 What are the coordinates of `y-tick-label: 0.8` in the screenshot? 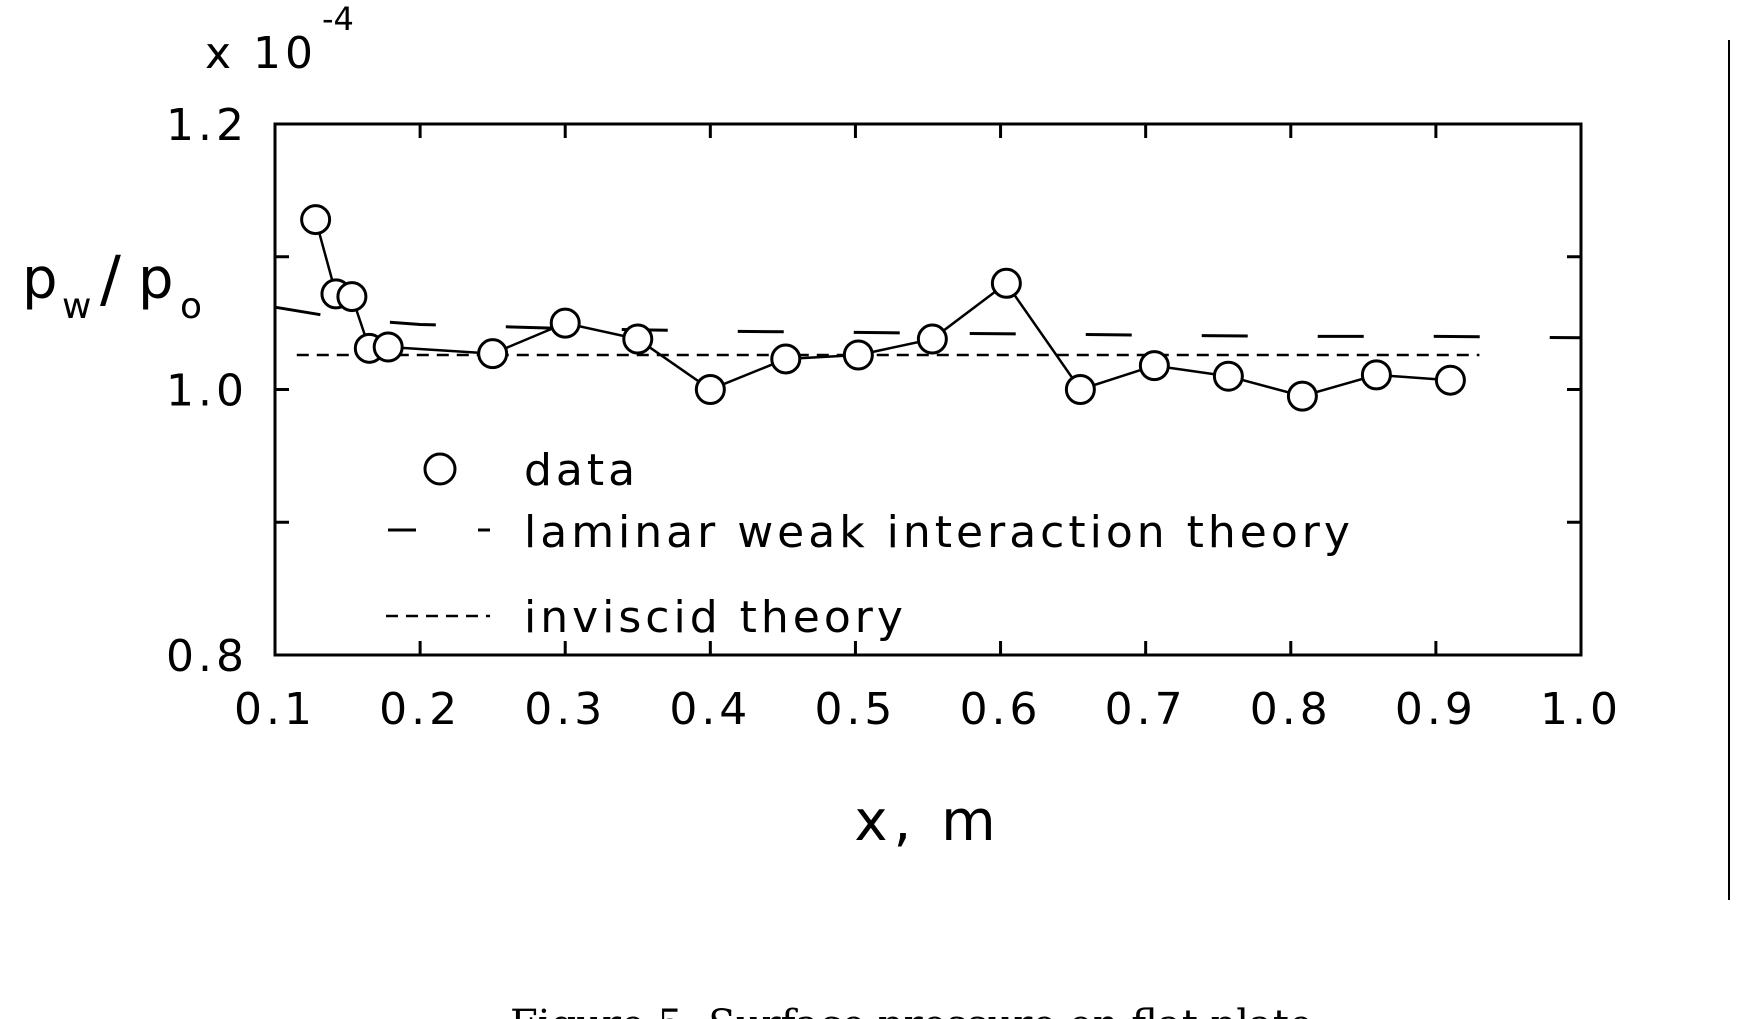 It's located at (207, 656).